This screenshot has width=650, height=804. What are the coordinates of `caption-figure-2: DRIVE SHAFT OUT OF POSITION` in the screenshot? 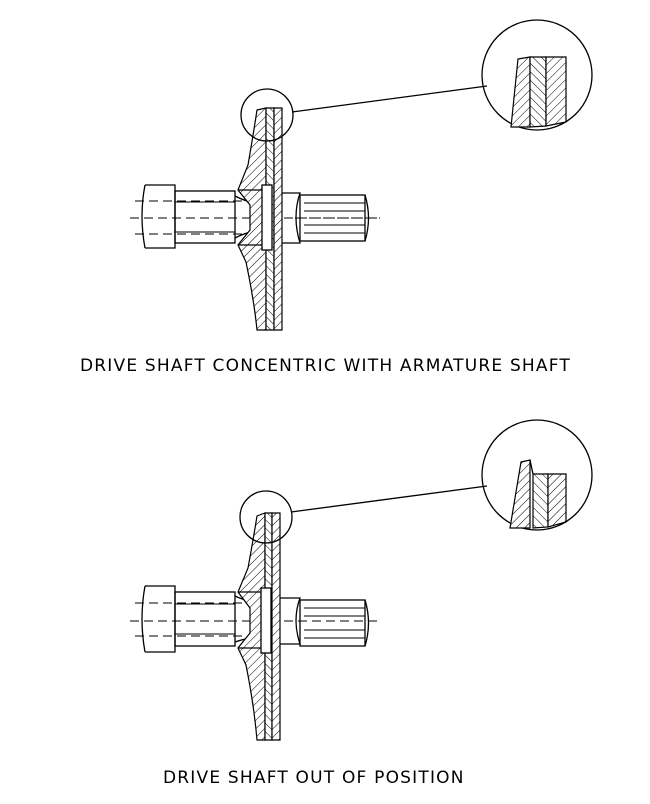 It's located at (314, 778).